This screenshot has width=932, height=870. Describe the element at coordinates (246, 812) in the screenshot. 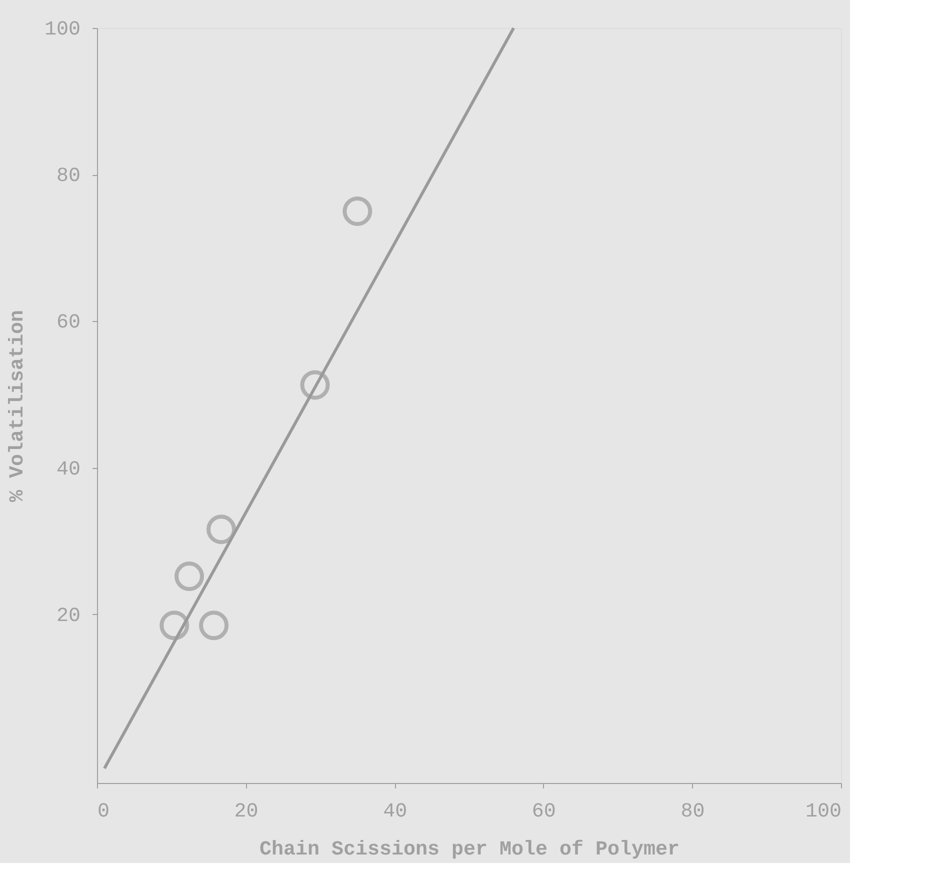

I see `x-tick-label: 20` at that location.